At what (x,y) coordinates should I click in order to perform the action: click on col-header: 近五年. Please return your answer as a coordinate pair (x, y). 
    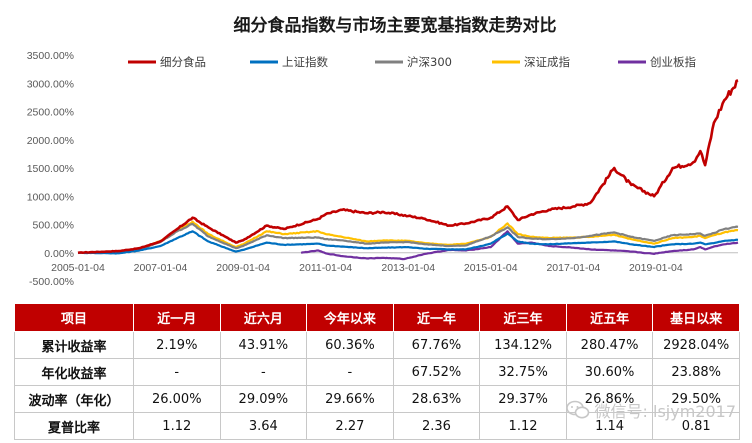
    Looking at the image, I should click on (609, 317).